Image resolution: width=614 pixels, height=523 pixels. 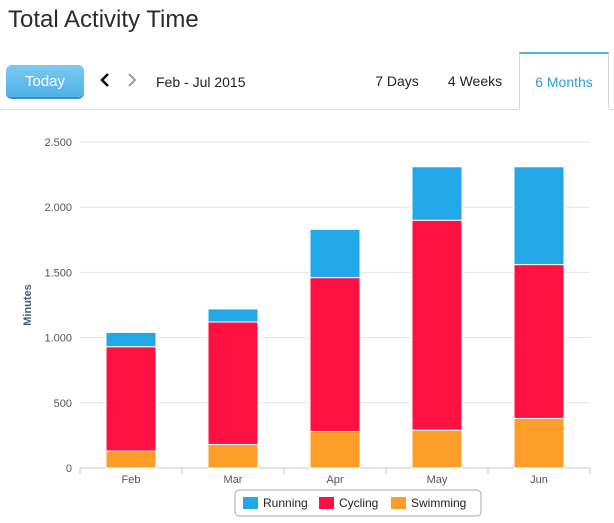 I want to click on x-tick-label: Mar, so click(x=233, y=480).